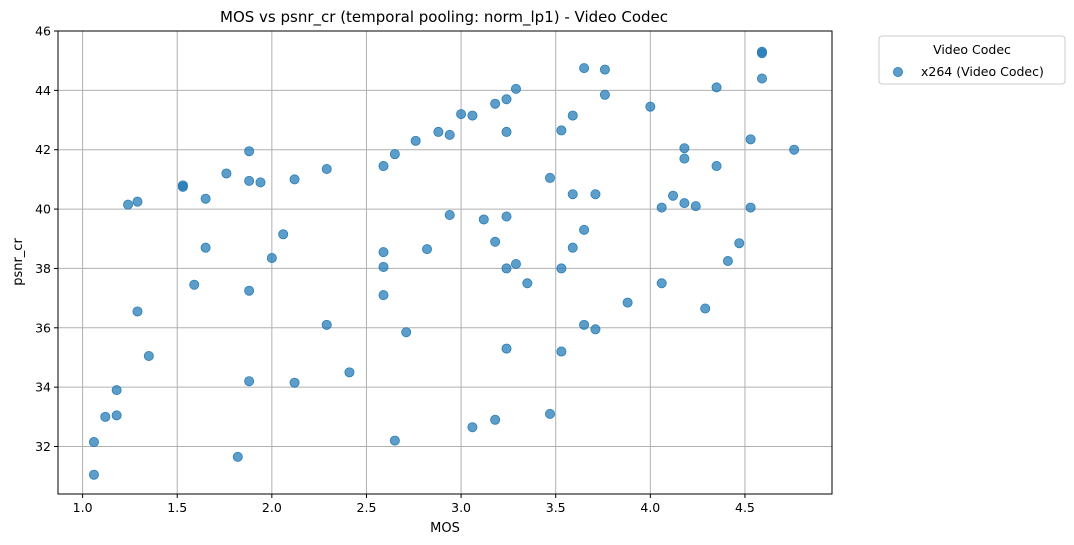 The height and width of the screenshot is (545, 1074). I want to click on y-tick-label: 38, so click(43, 268).